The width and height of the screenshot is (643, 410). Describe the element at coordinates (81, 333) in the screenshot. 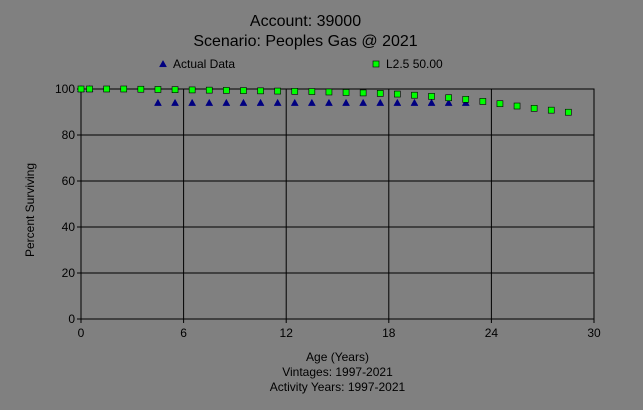

I see `x-tick-label: 0` at that location.